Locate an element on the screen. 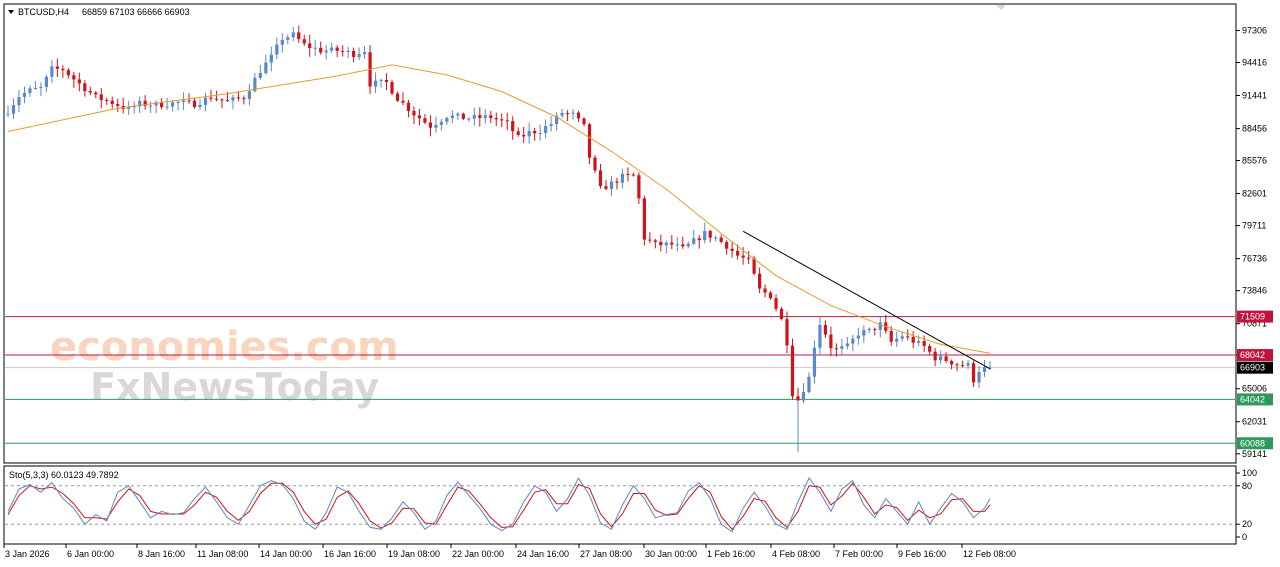  x-tick-label: 6 Jan 00:00 is located at coordinates (90, 554).